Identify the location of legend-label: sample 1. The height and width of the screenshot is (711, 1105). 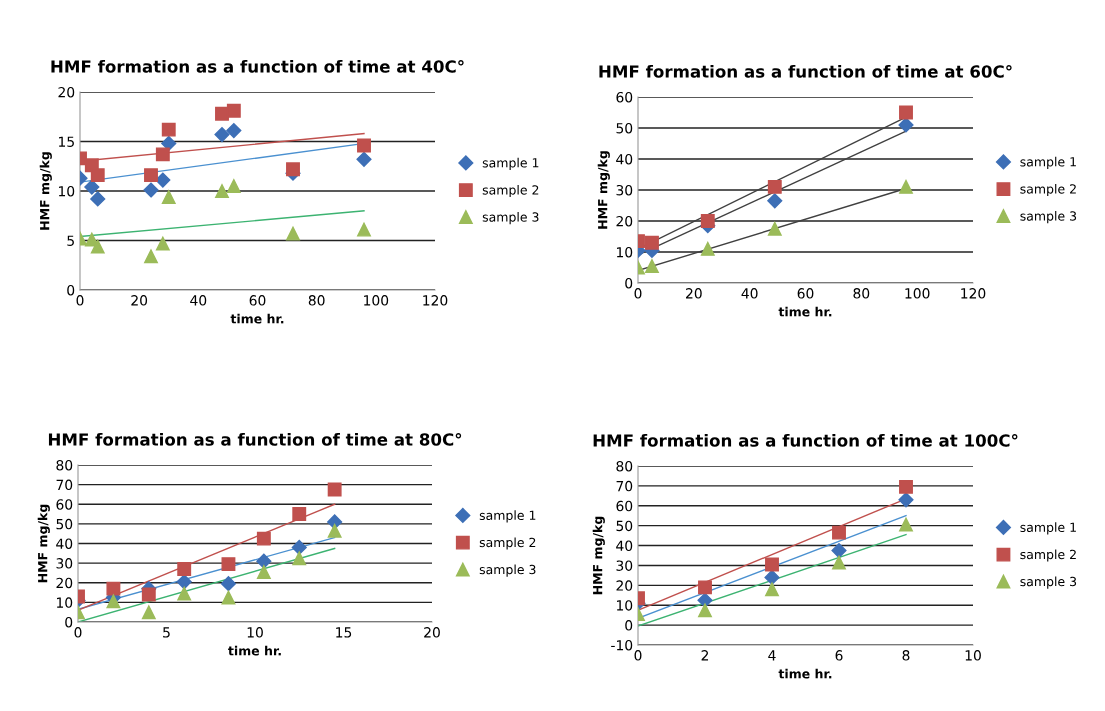
(507, 516).